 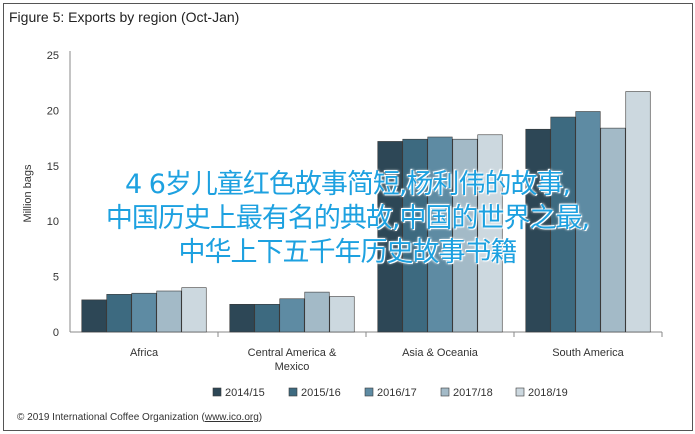 What do you see at coordinates (347, 218) in the screenshot?
I see `overlay-text-line-2: 中国历史上最有名的典故,中国的世界之最,` at bounding box center [347, 218].